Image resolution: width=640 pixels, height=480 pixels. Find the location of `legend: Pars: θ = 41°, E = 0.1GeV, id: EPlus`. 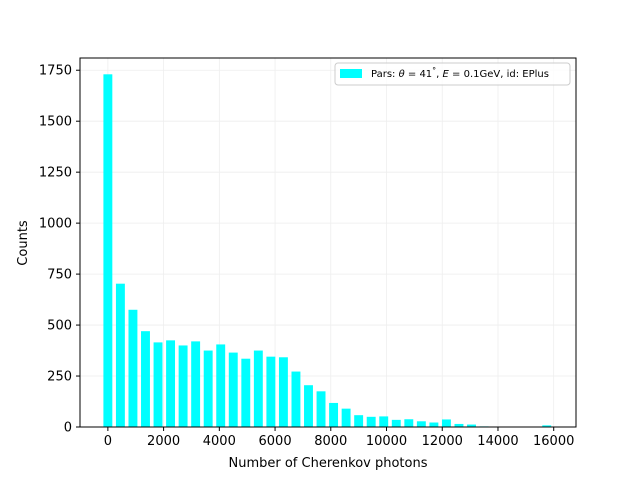

legend: Pars: θ = 41°, E = 0.1GeV, id: EPlus is located at coordinates (452, 74).